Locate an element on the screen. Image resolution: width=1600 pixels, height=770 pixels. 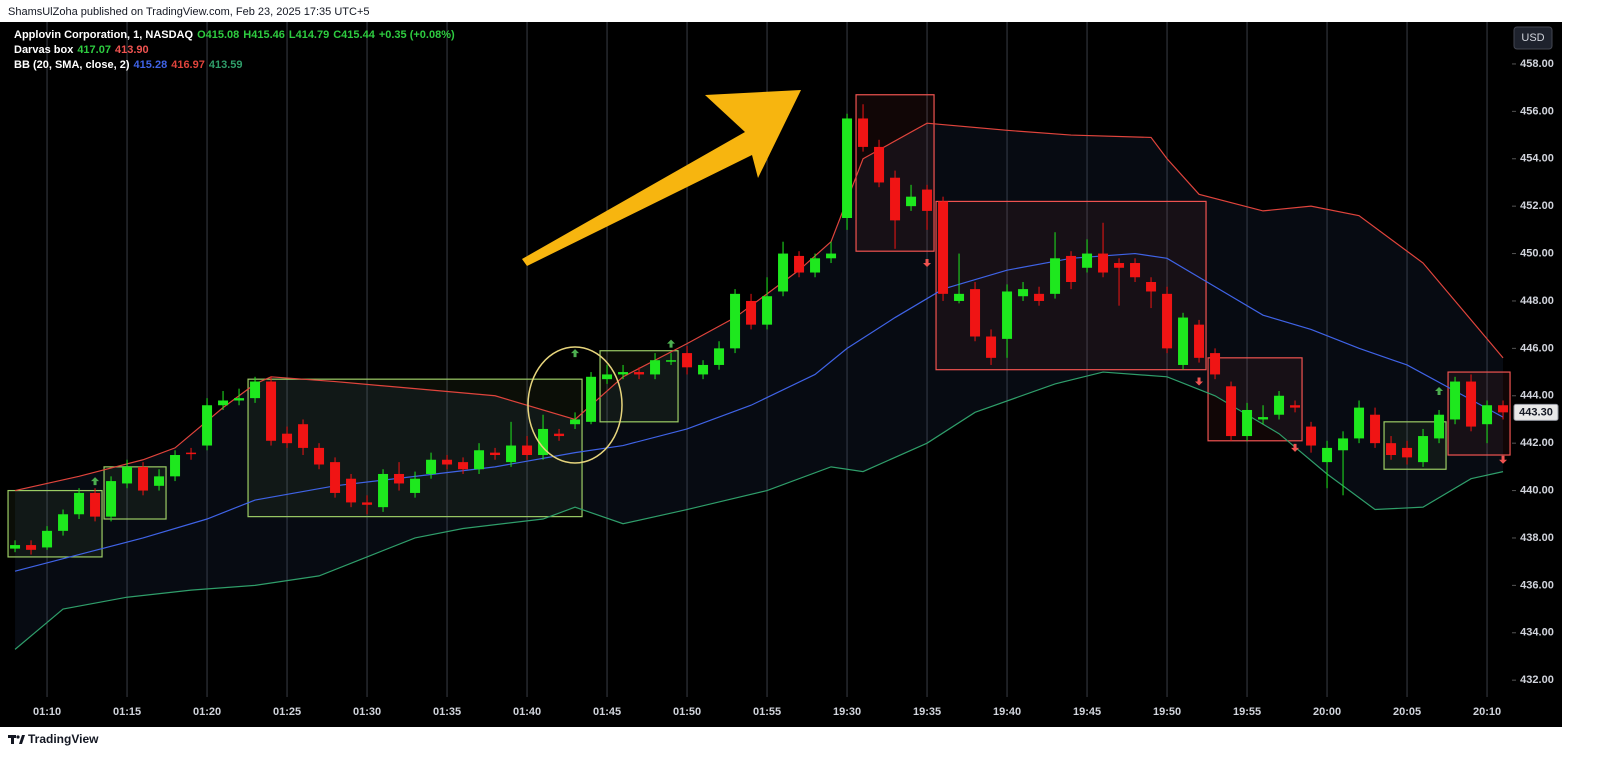
x-tick-label: 01:40 is located at coordinates (527, 712).